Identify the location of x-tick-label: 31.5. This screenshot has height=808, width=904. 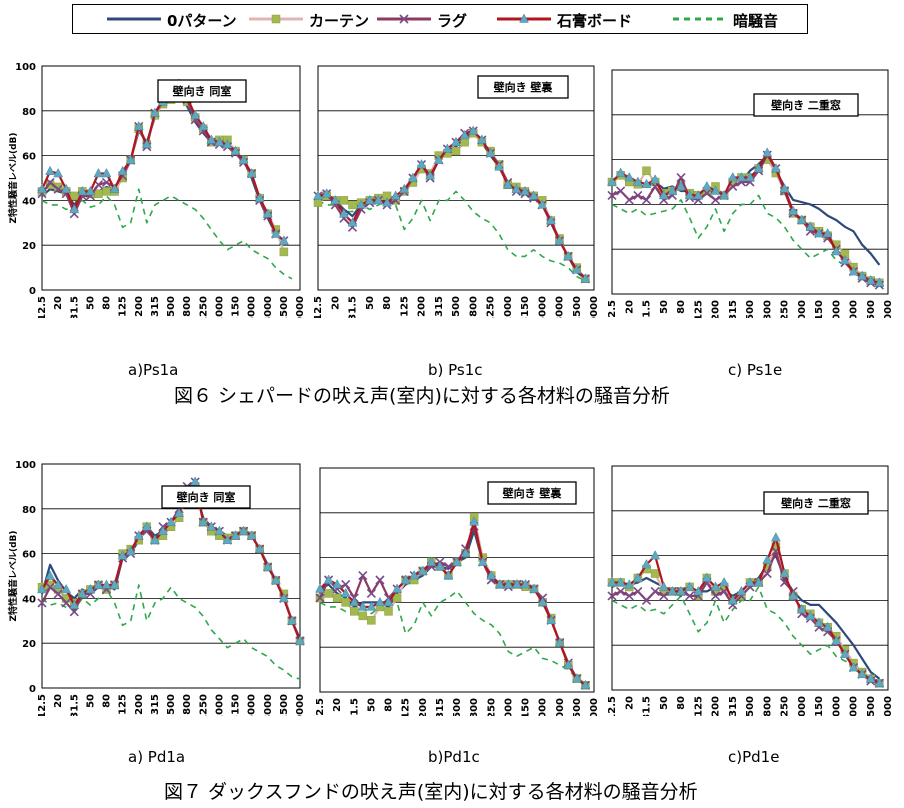
(353, 307).